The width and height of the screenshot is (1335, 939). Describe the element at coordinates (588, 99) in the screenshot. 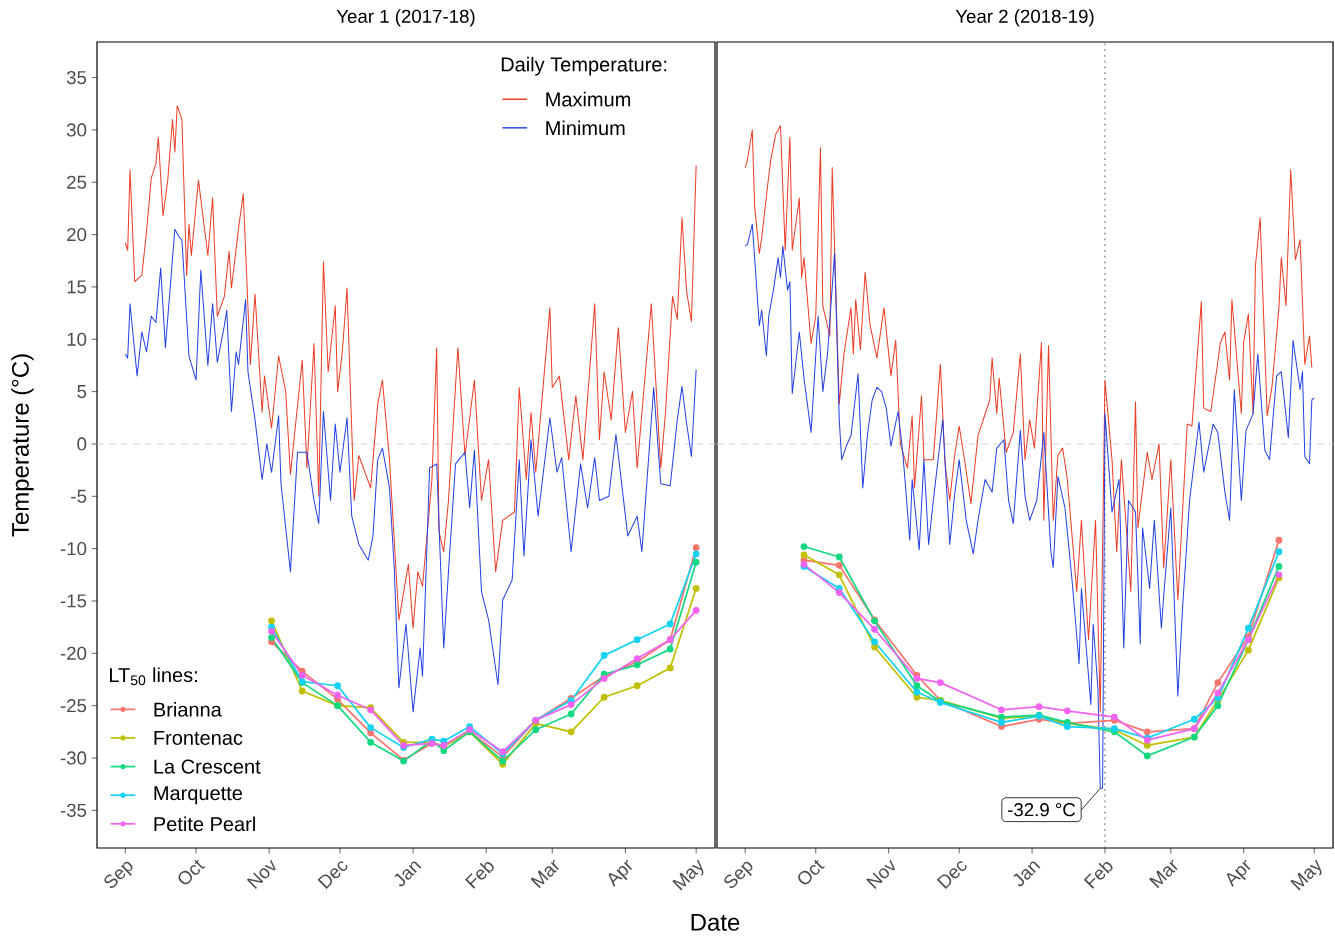

I see `legend-label: Maximum` at that location.